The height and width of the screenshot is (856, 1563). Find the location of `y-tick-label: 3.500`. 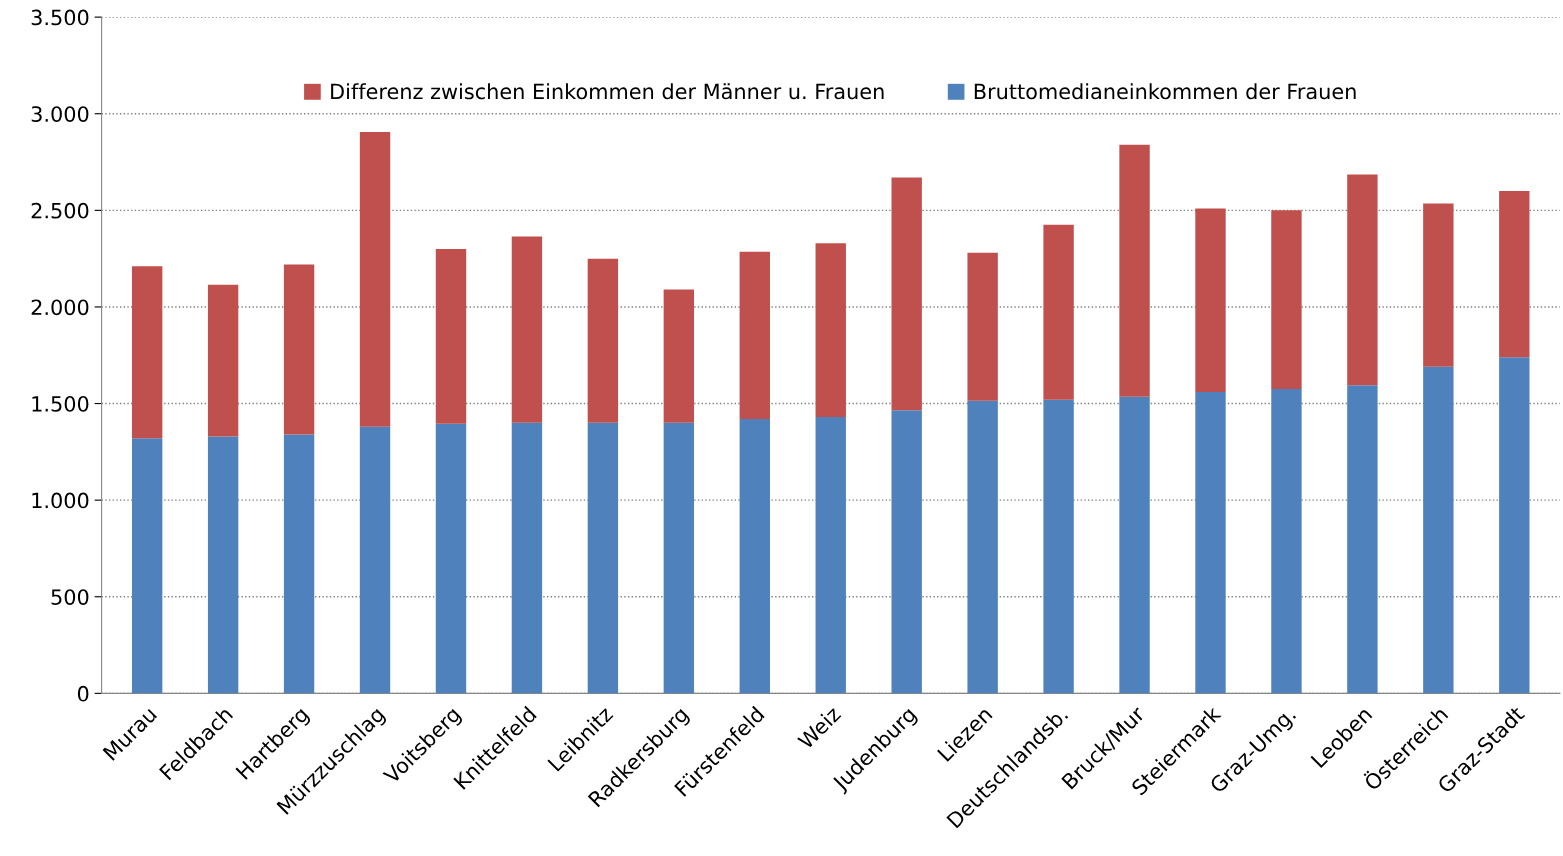

y-tick-label: 3.500 is located at coordinates (60, 17).